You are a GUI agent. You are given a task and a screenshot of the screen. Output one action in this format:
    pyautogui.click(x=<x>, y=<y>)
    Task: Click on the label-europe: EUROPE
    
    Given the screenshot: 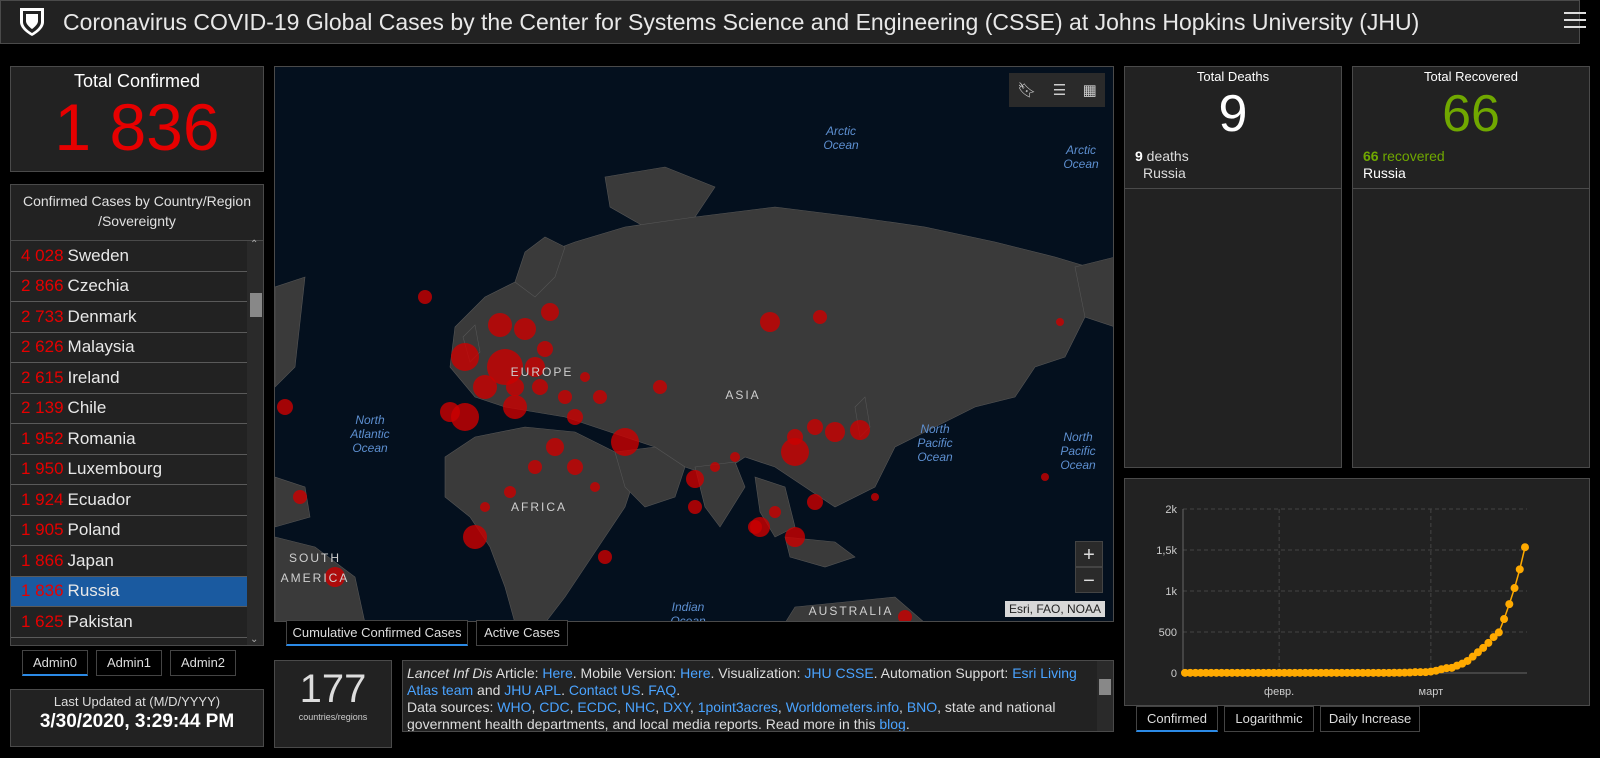 What is the action you would take?
    pyautogui.click(x=542, y=372)
    